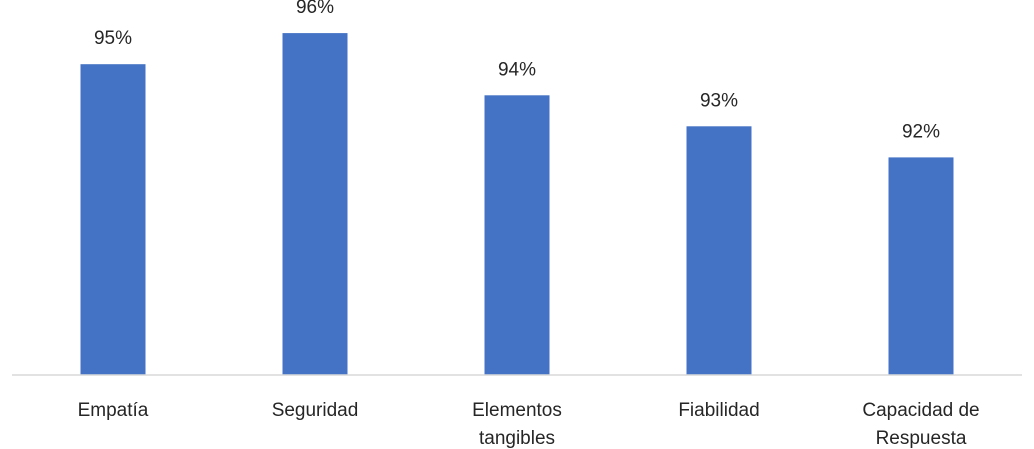  Describe the element at coordinates (920, 410) in the screenshot. I see `category-label-line: Capacidad de` at that location.